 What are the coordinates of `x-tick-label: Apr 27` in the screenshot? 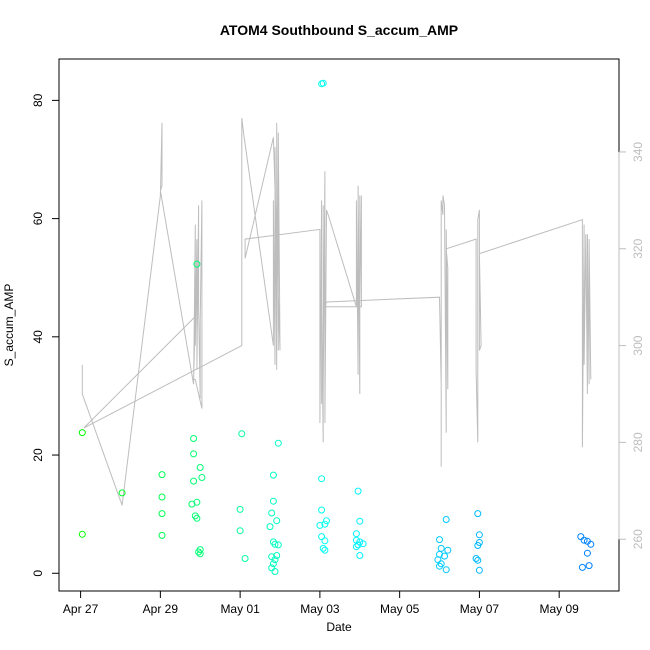 It's located at (81, 609).